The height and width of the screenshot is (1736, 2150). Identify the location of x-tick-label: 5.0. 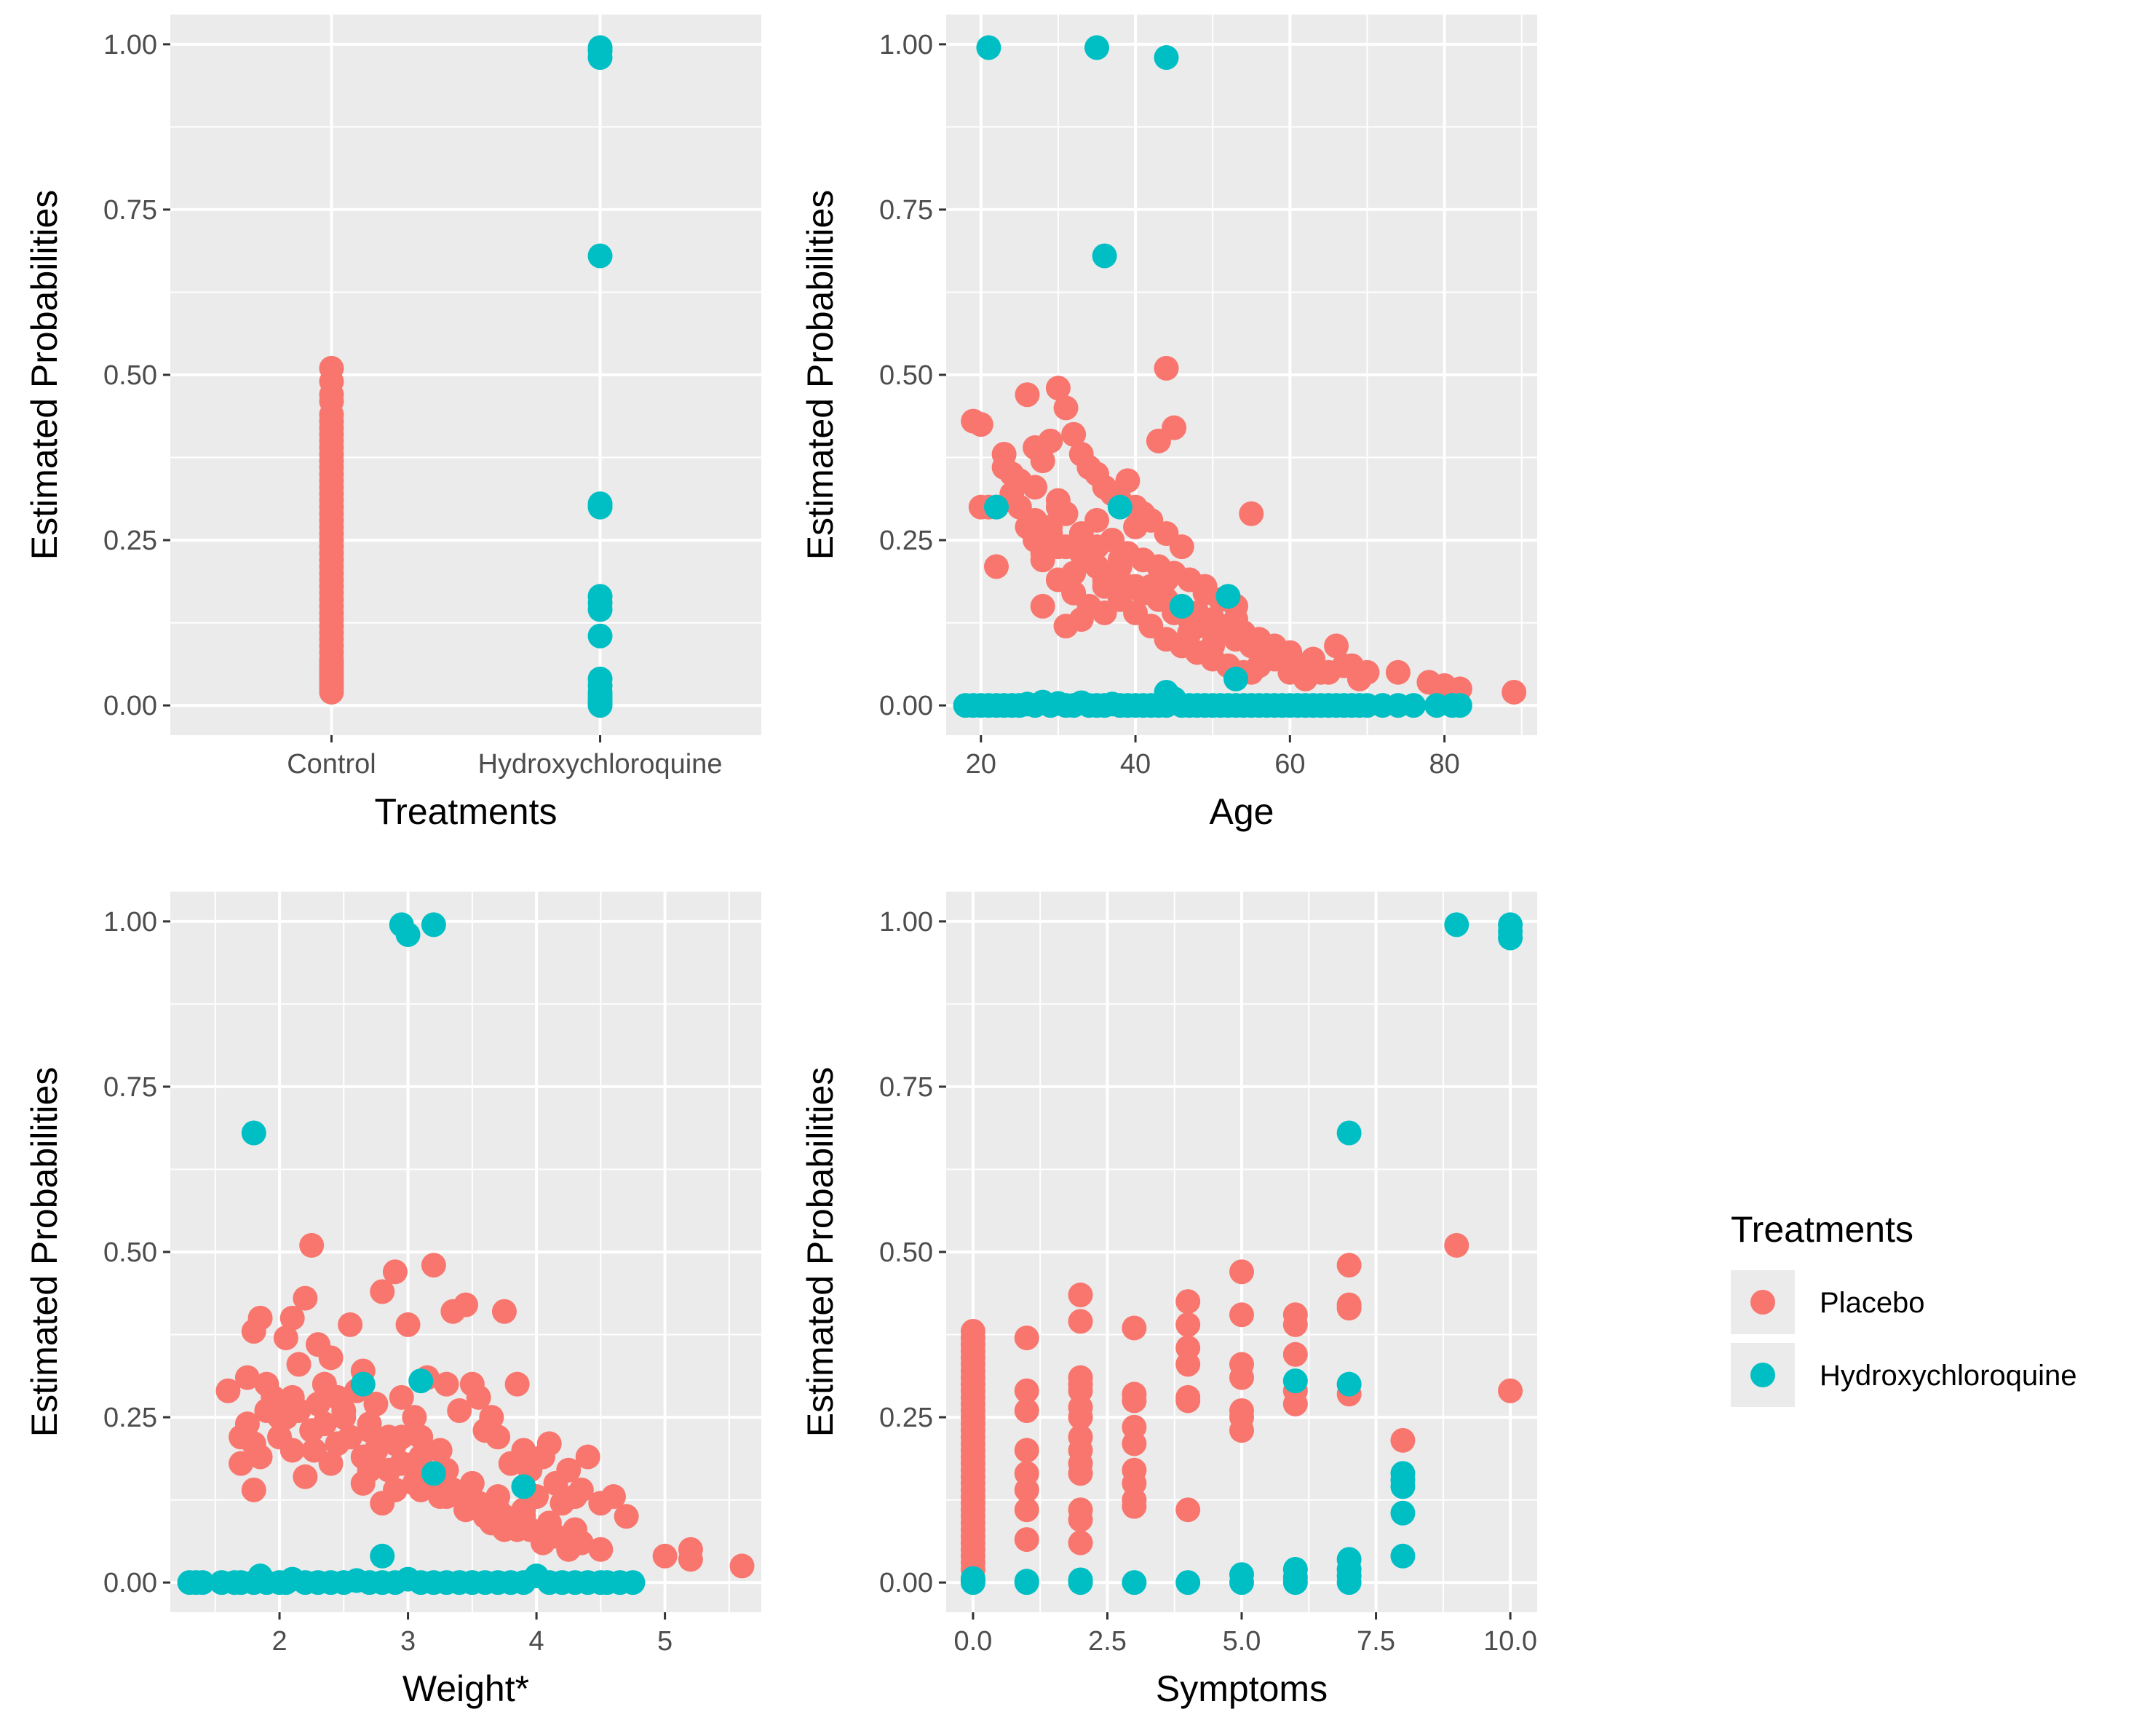
(1242, 1641).